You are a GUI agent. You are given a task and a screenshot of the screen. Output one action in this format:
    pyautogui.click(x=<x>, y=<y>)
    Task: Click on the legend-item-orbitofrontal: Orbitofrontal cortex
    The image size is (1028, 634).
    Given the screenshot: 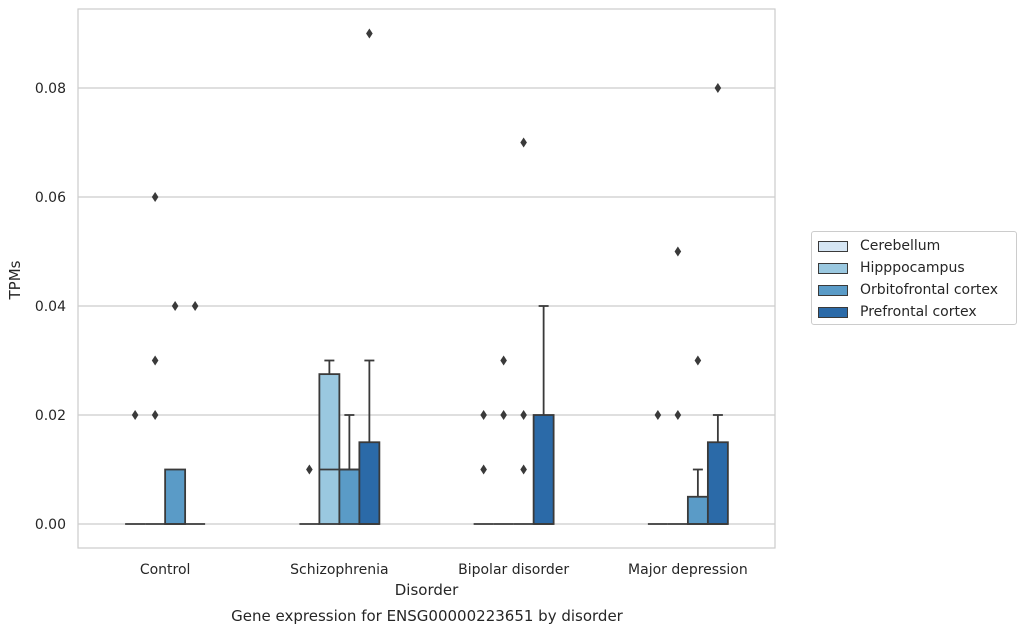 What is the action you would take?
    pyautogui.click(x=908, y=290)
    